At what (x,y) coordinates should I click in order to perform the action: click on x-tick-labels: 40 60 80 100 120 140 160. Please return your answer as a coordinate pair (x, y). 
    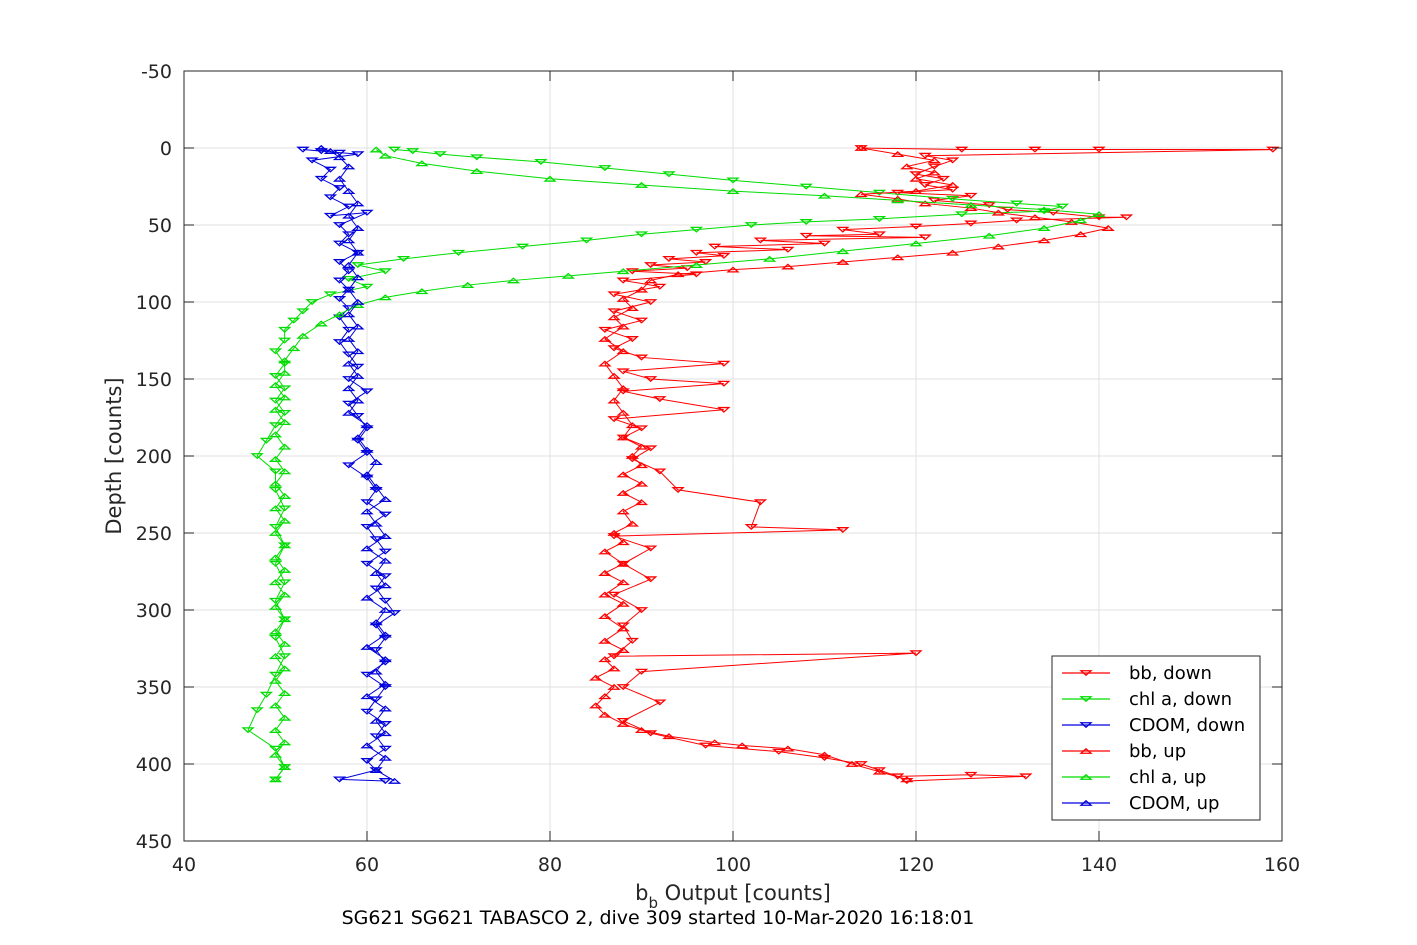
    Looking at the image, I should click on (736, 865).